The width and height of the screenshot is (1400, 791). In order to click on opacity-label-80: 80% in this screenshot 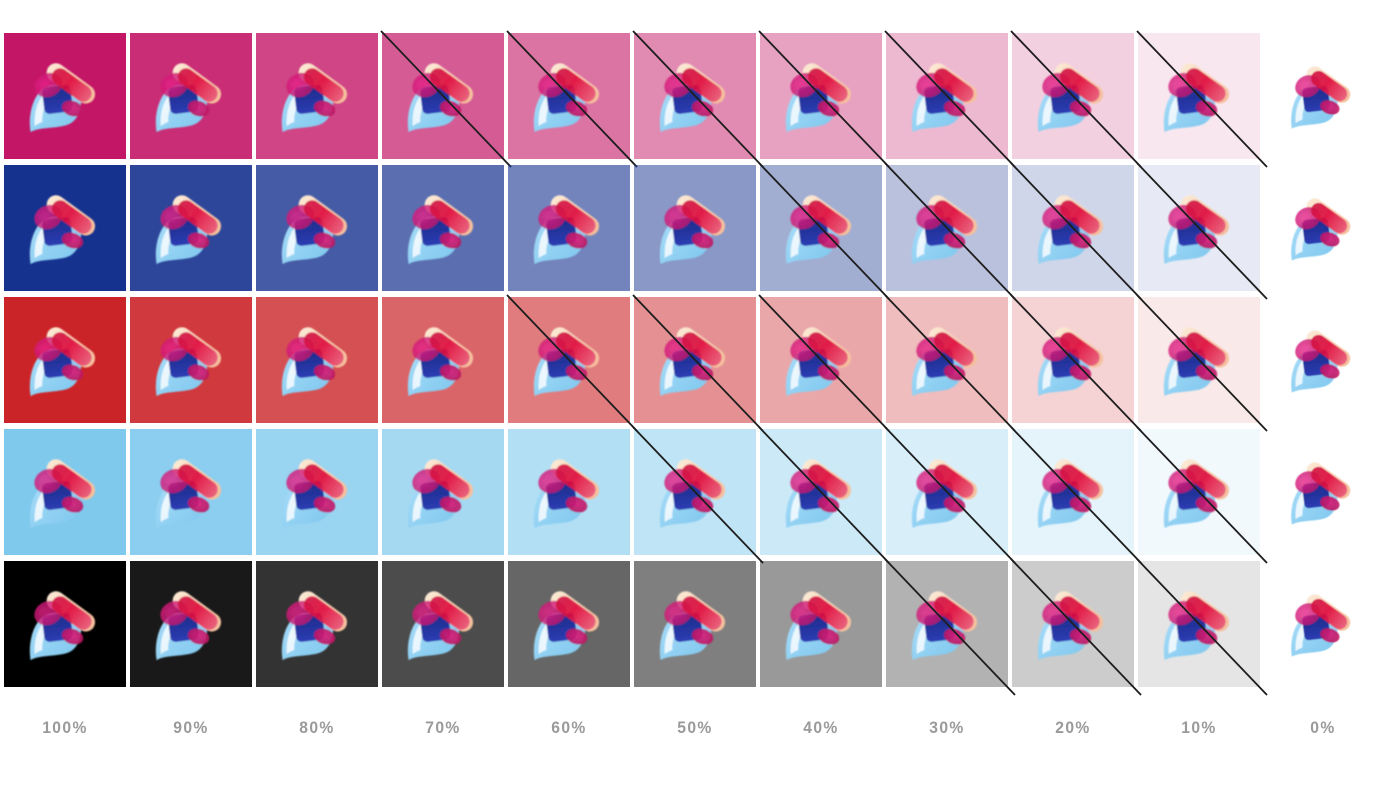, I will do `click(317, 727)`.